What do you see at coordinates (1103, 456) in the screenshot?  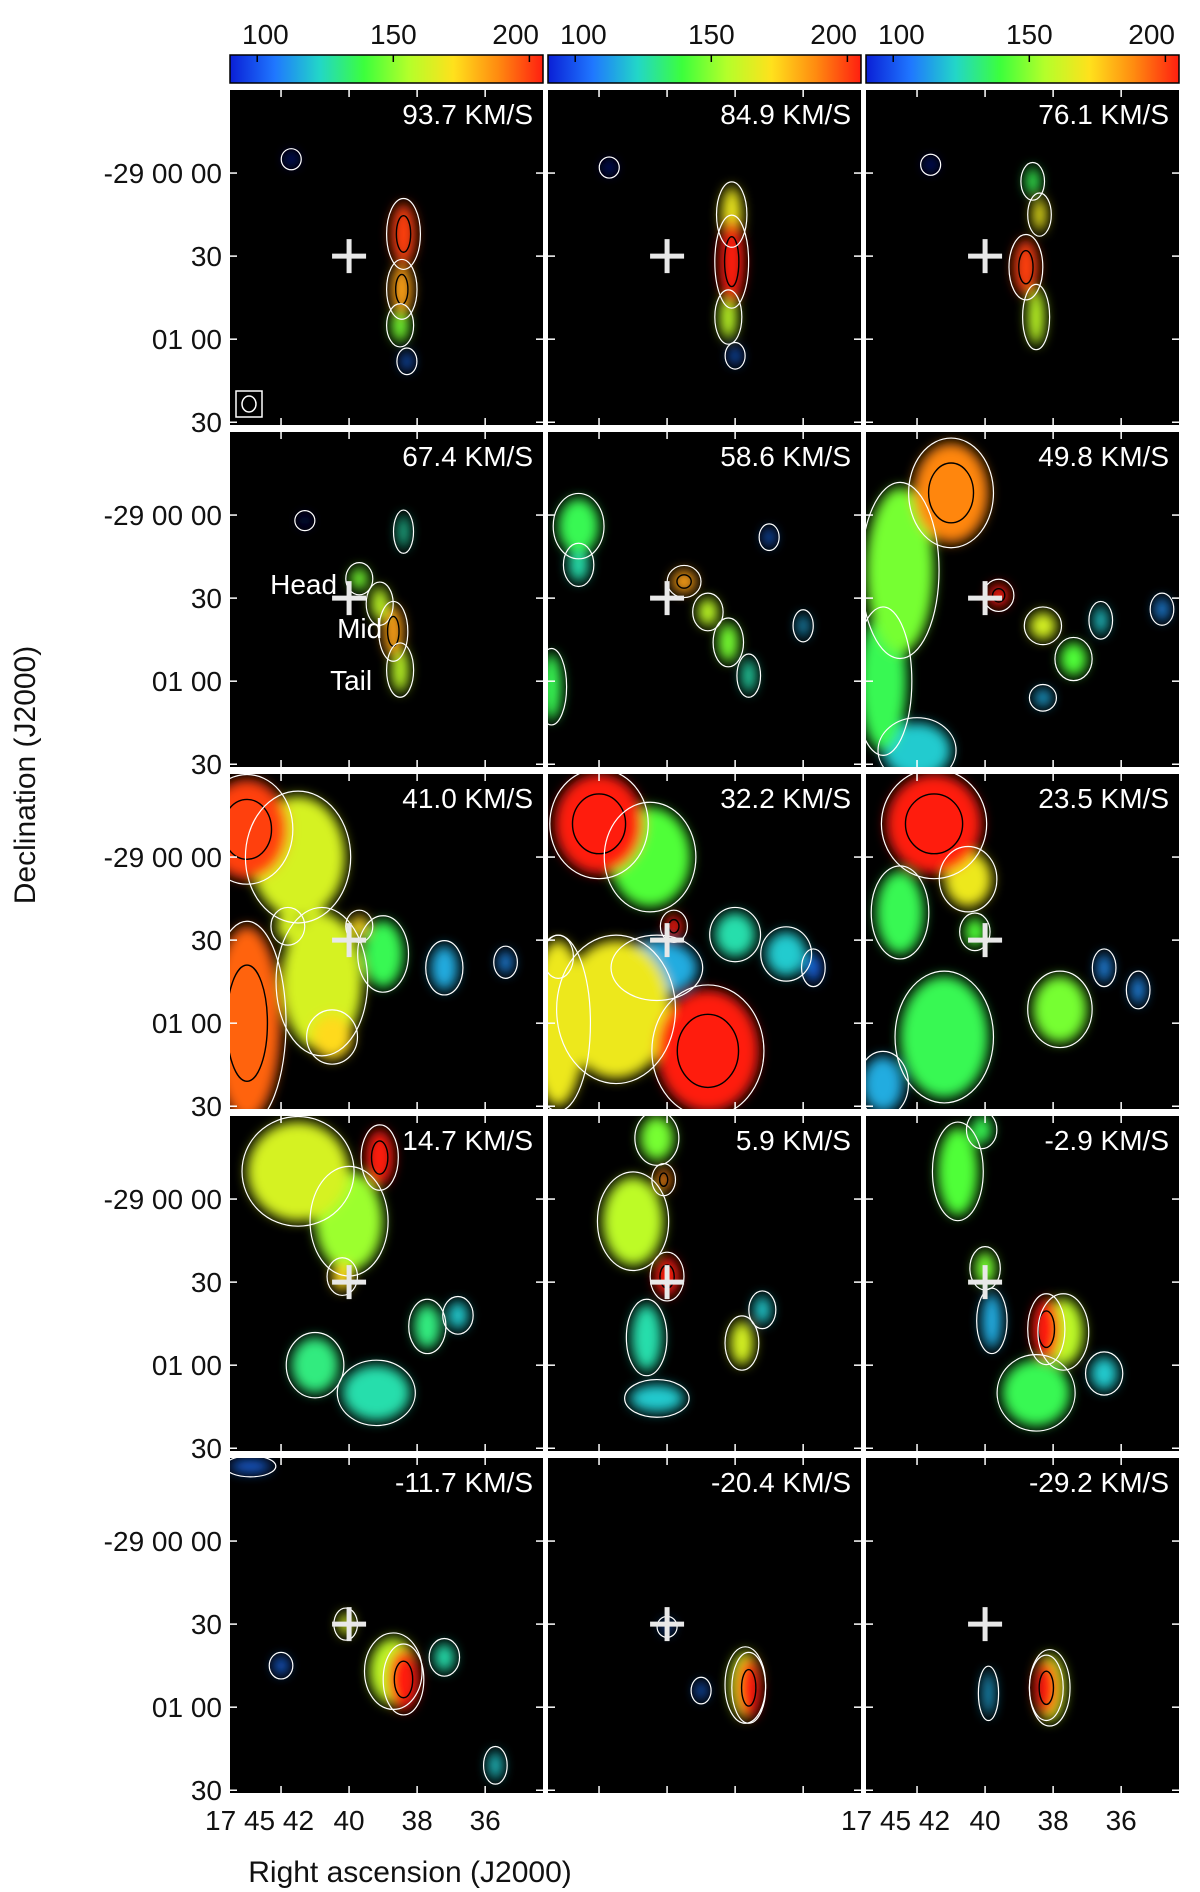 I see `velocity-label: 49.8 KM/S` at bounding box center [1103, 456].